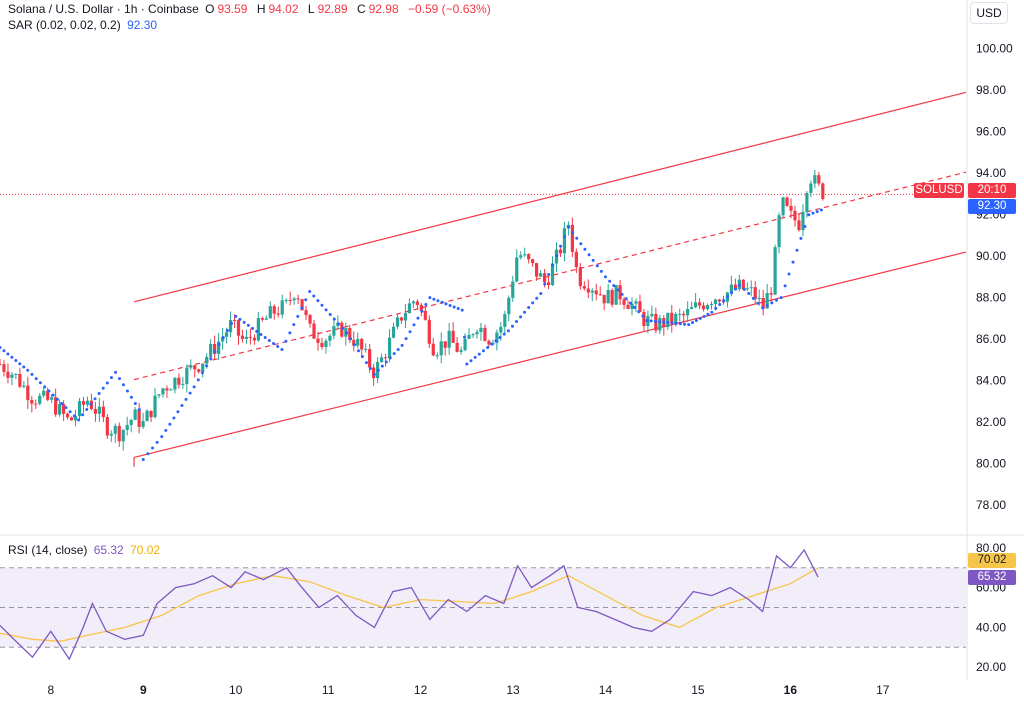 The height and width of the screenshot is (710, 1024). I want to click on symbol-title: Solana / U.S. Dollar · 1h · Coinbase, so click(103, 9).